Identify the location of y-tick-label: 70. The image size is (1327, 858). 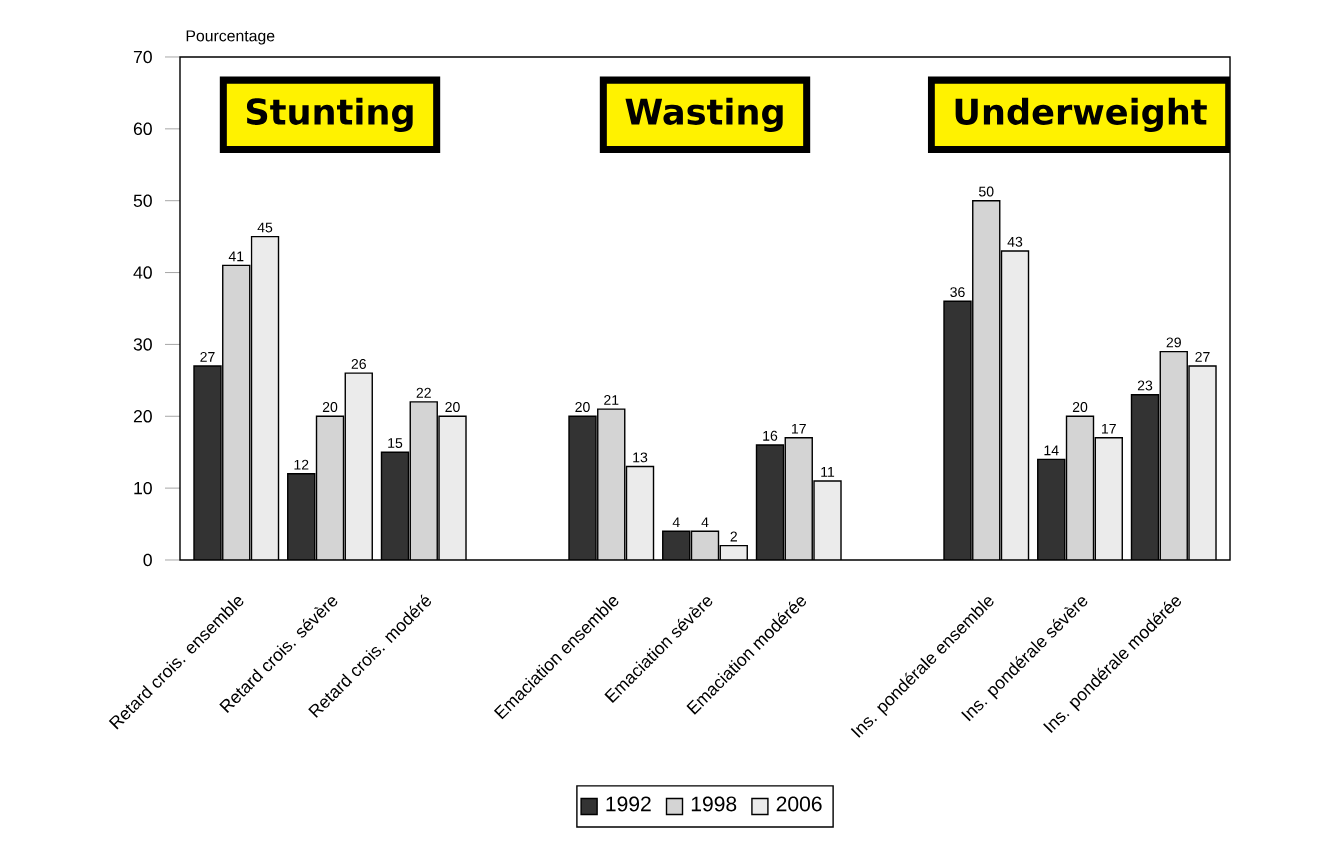
(142, 57).